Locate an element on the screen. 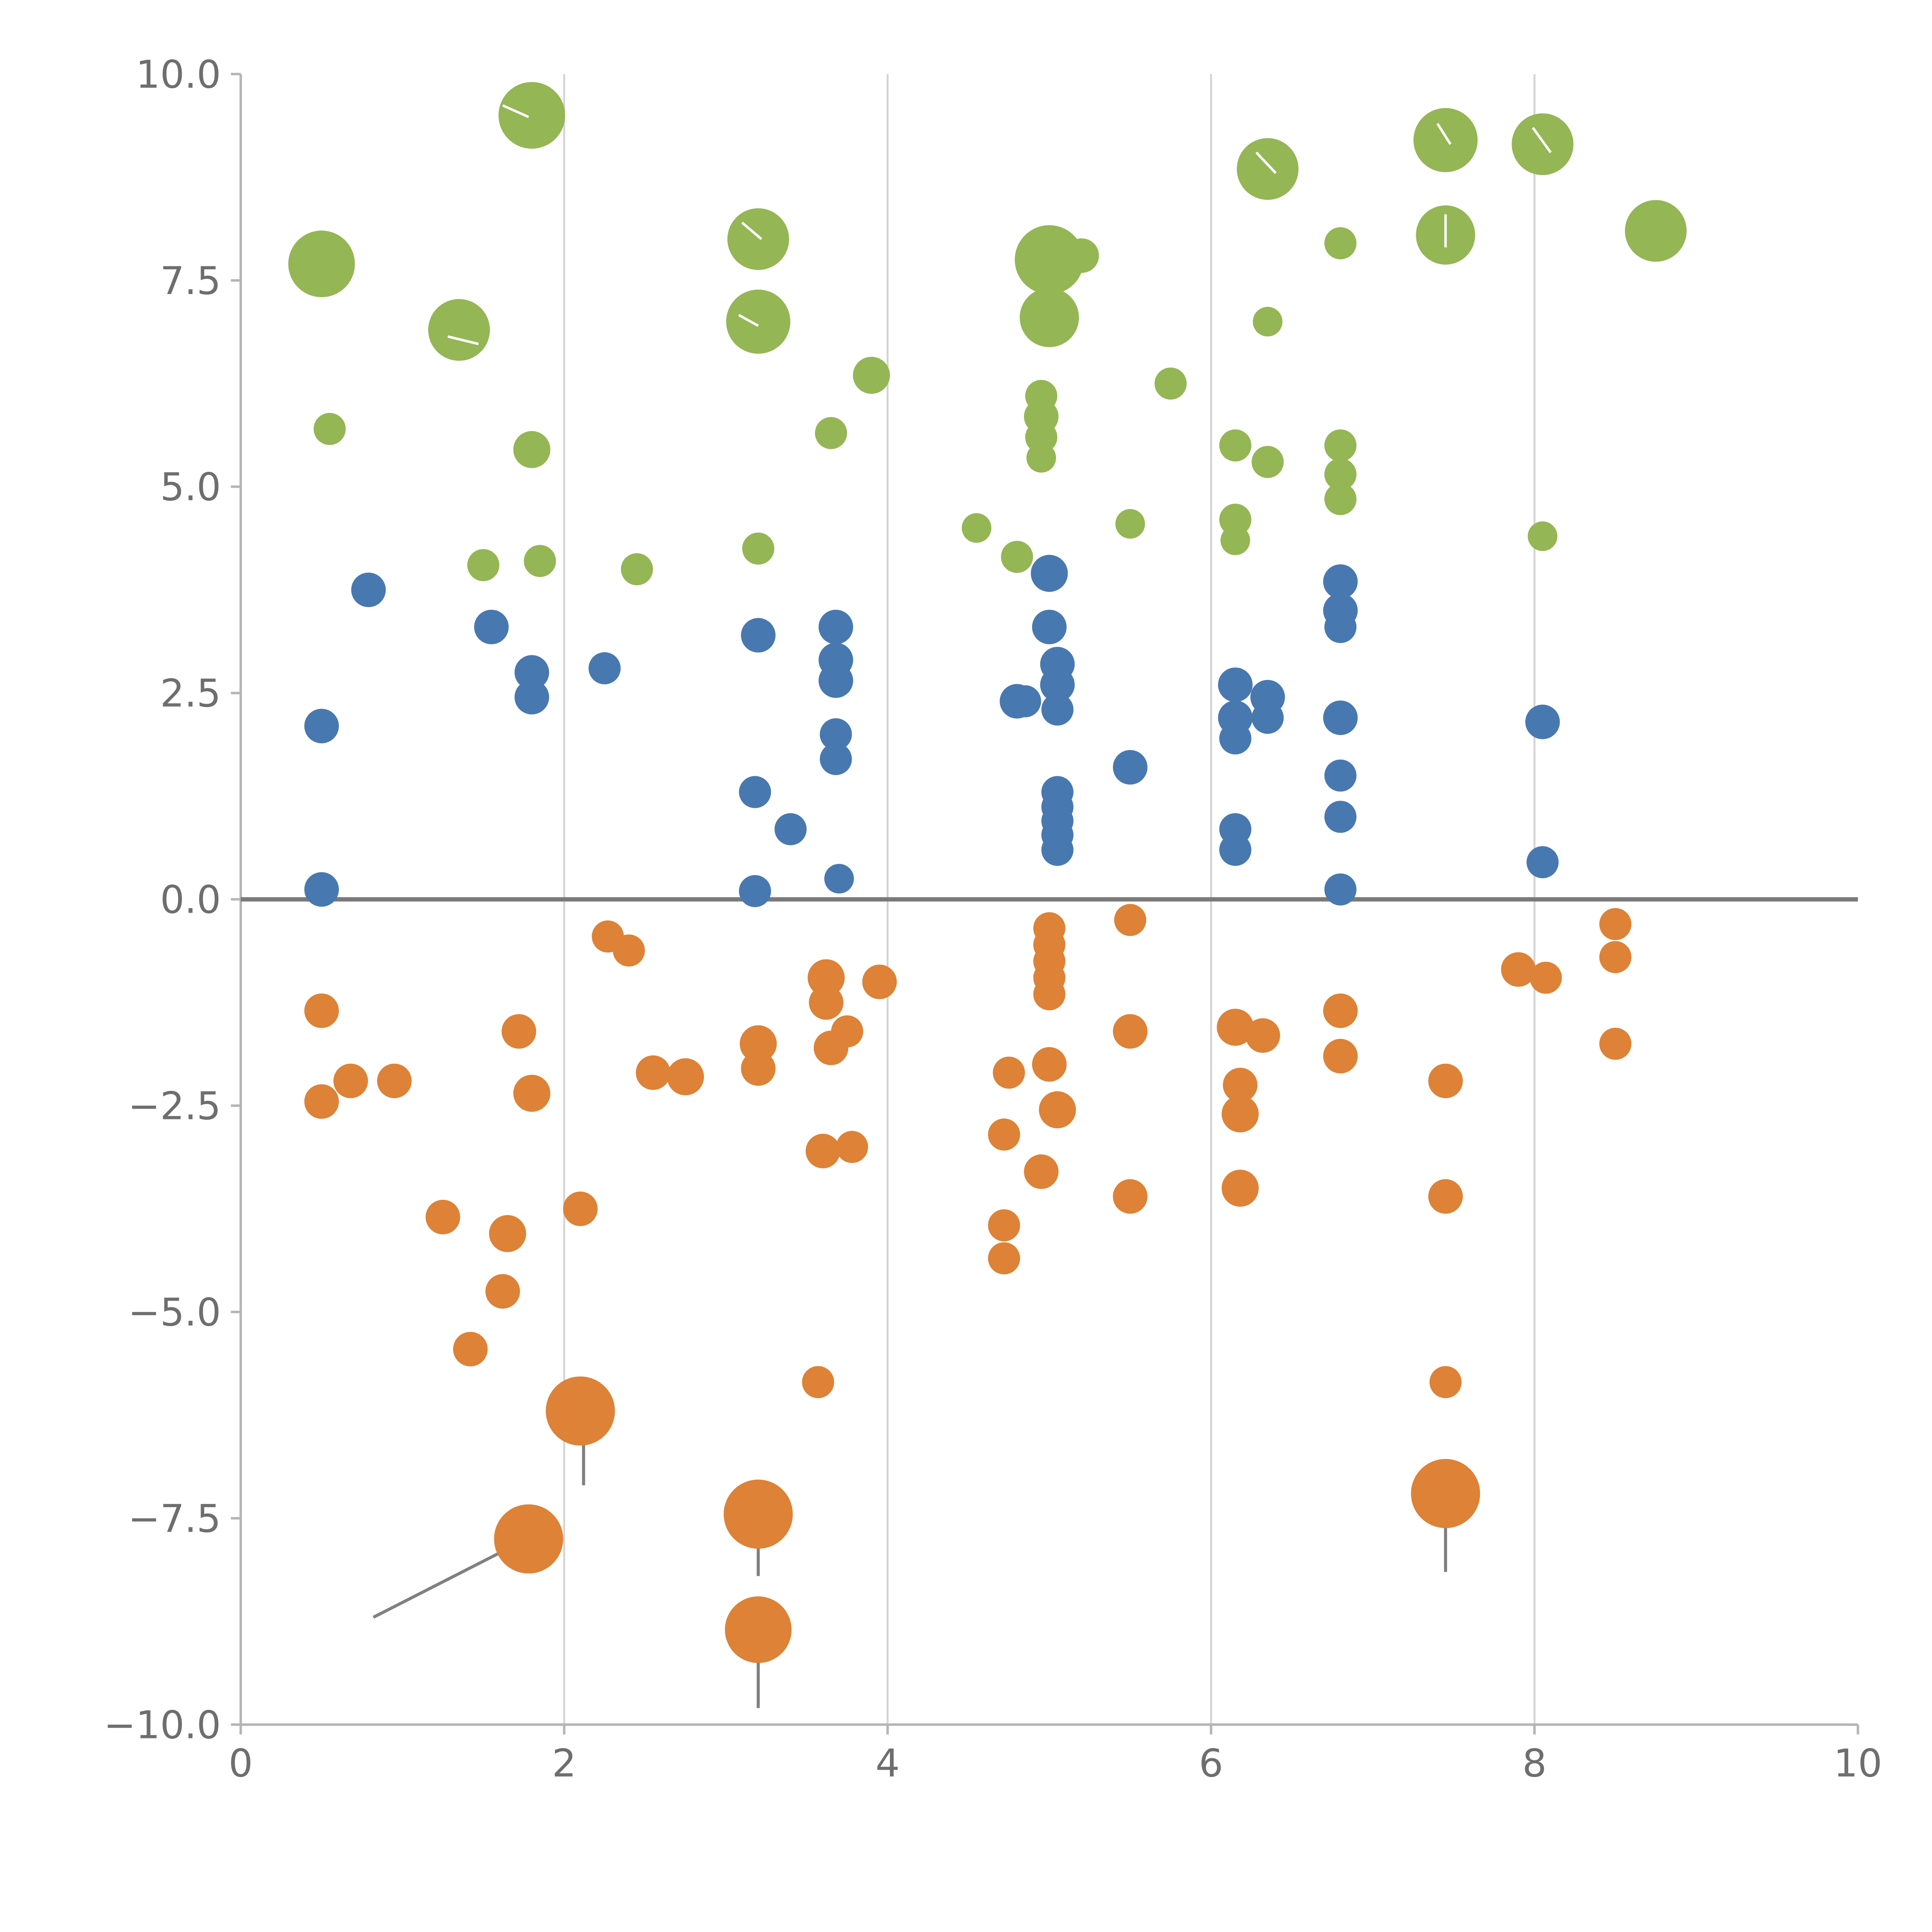 The width and height of the screenshot is (1932, 1932). x-tick-label: 0 is located at coordinates (241, 1764).